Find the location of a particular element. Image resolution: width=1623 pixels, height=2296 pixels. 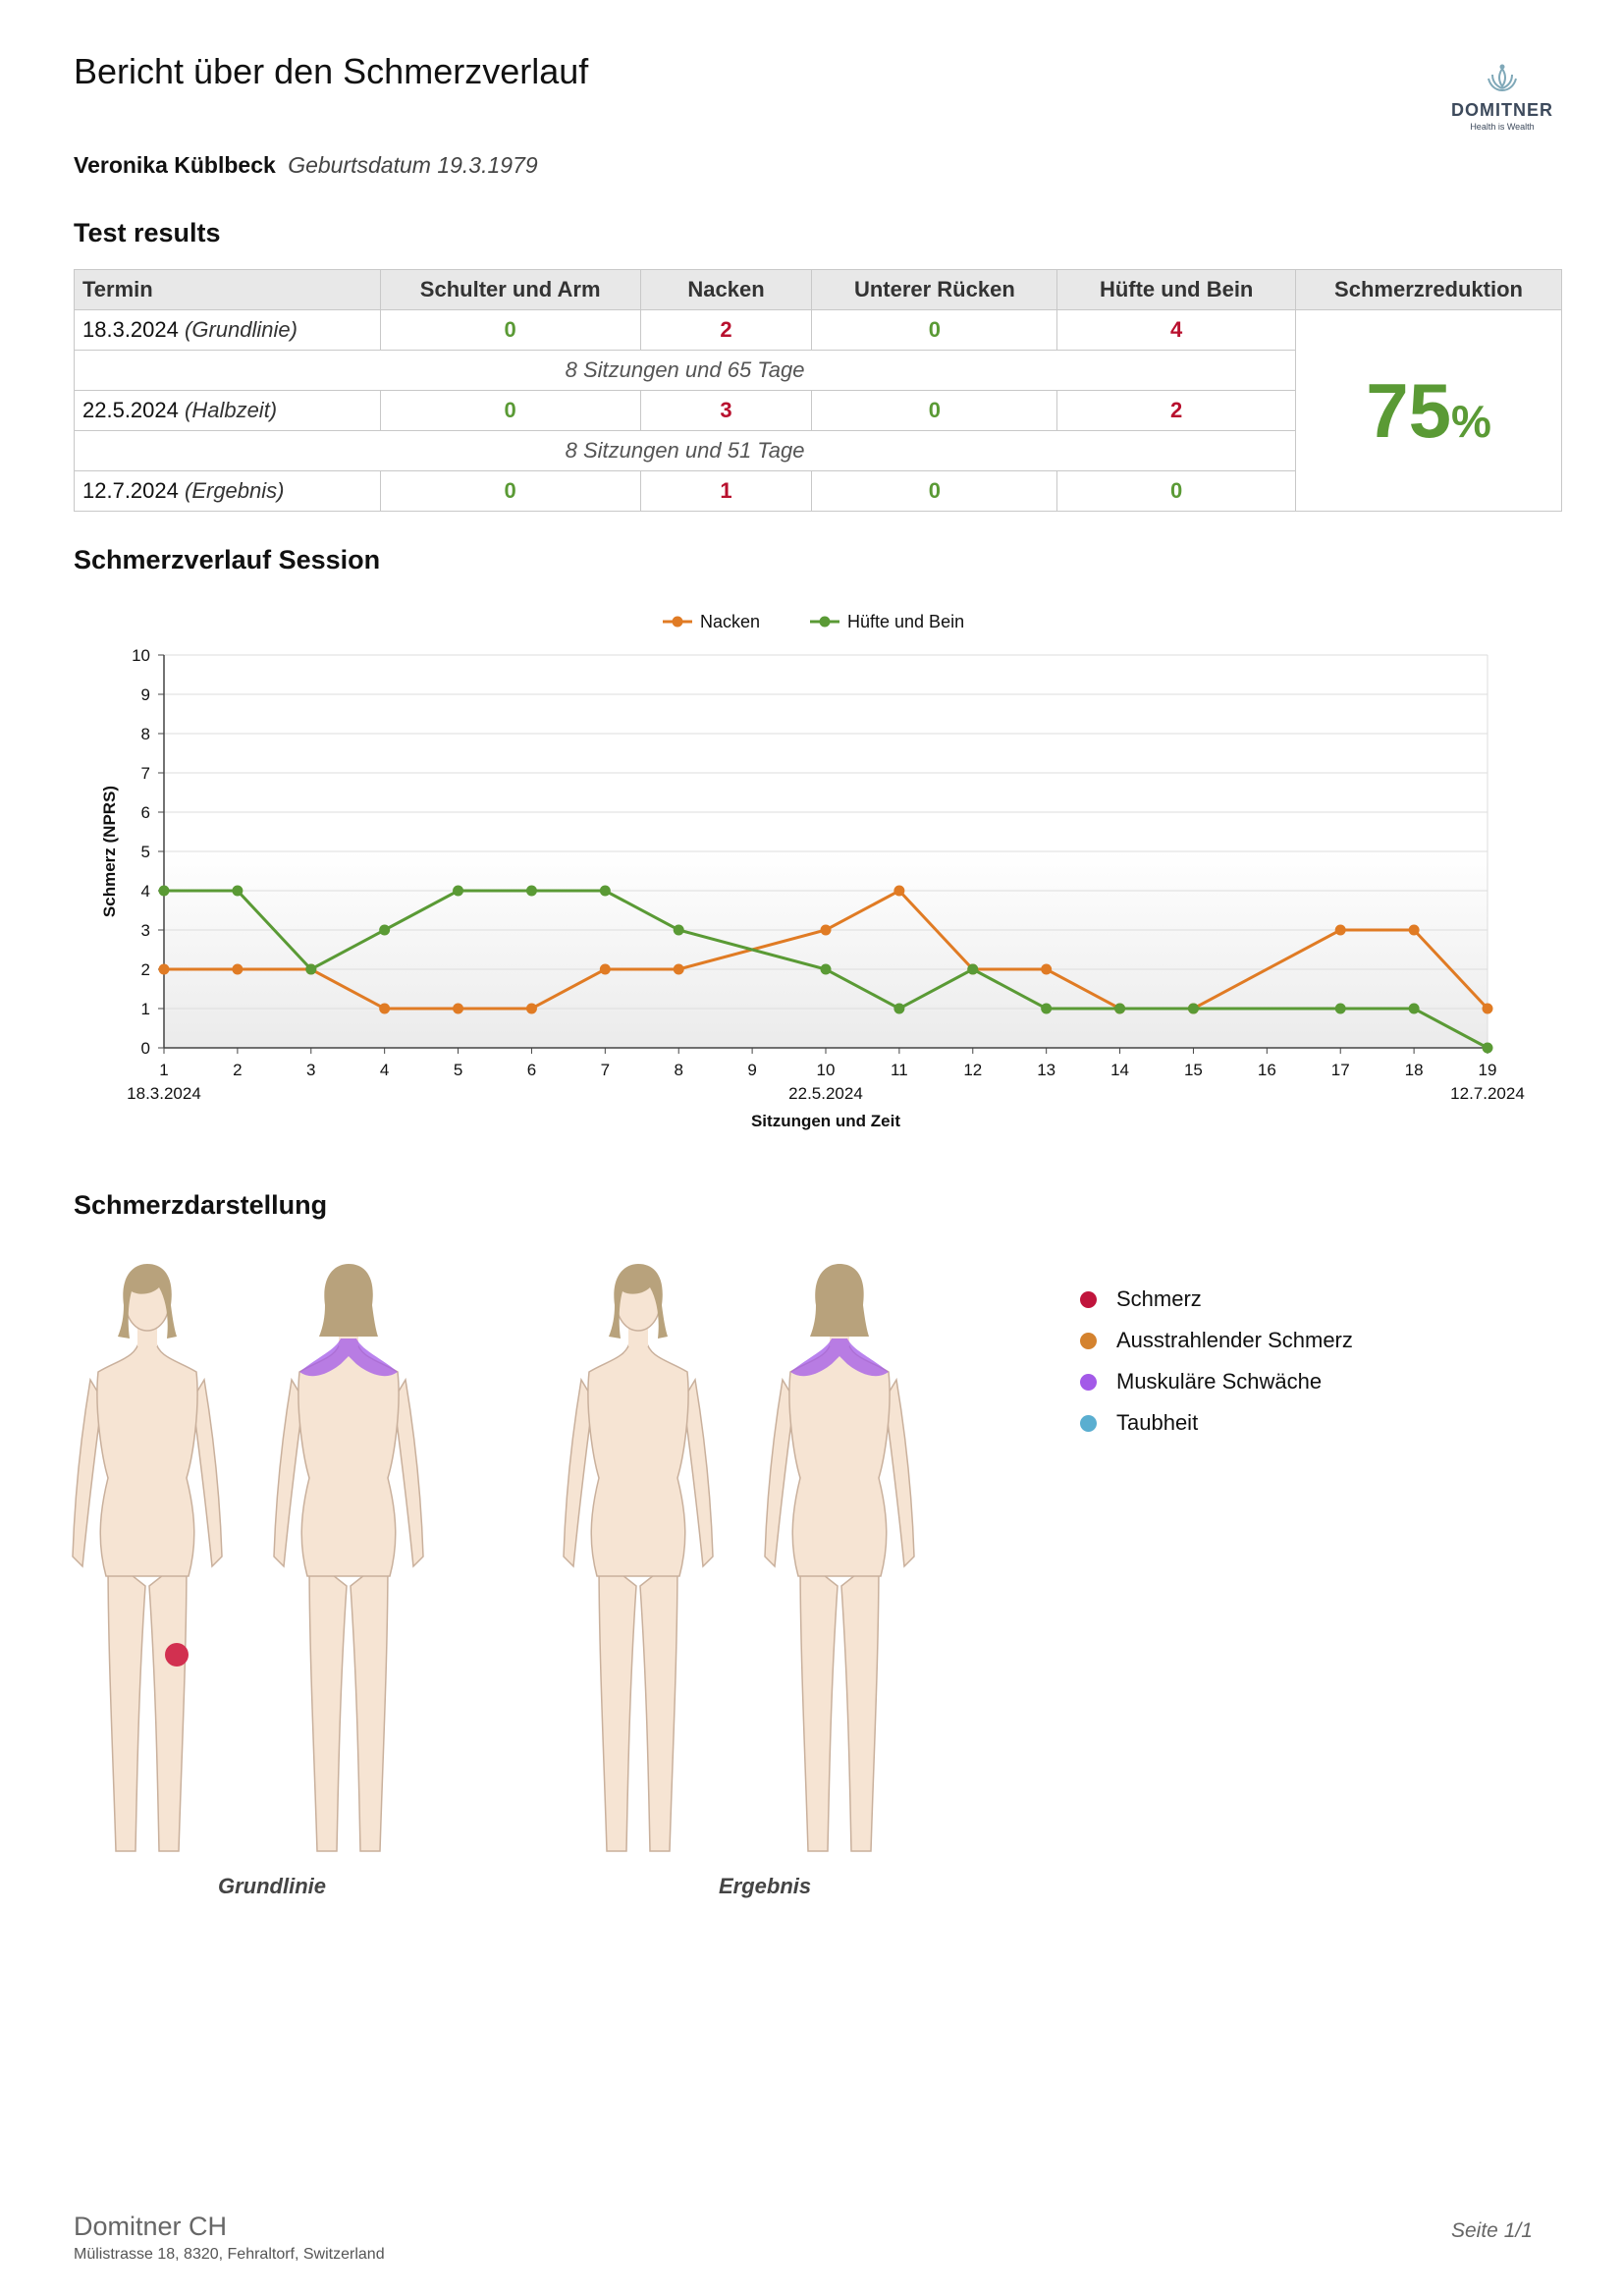

legend-item: Schmerz is located at coordinates (1216, 1299).